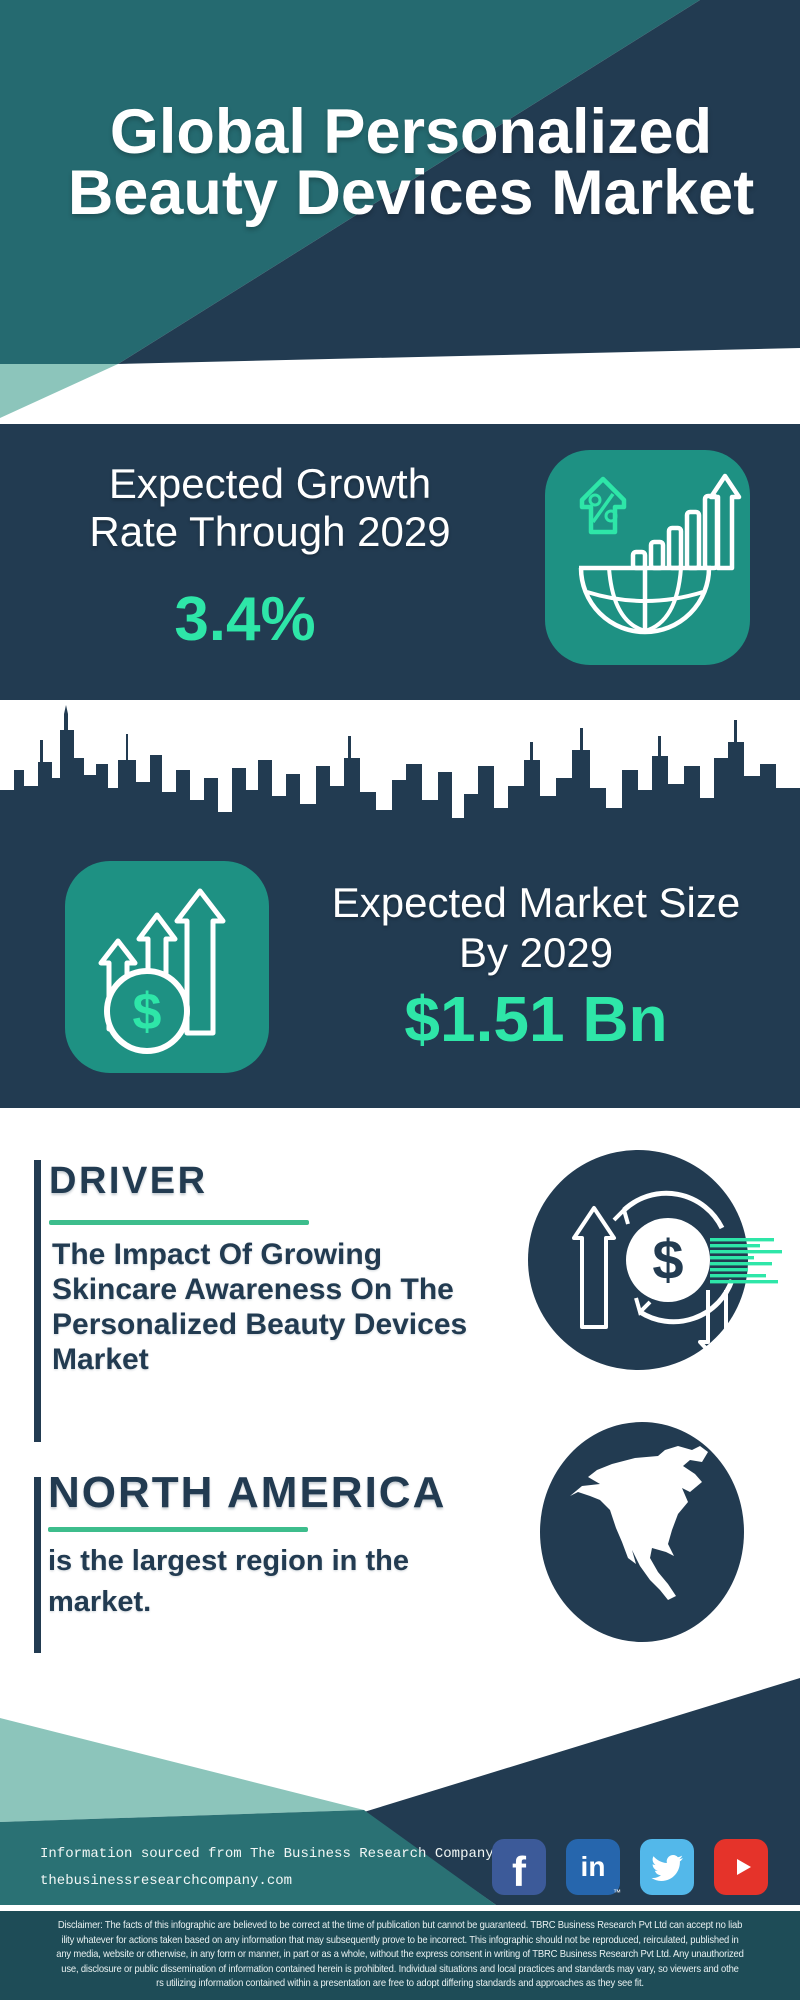 The image size is (800, 2000). I want to click on linkedin-icon: in ™, so click(593, 1868).